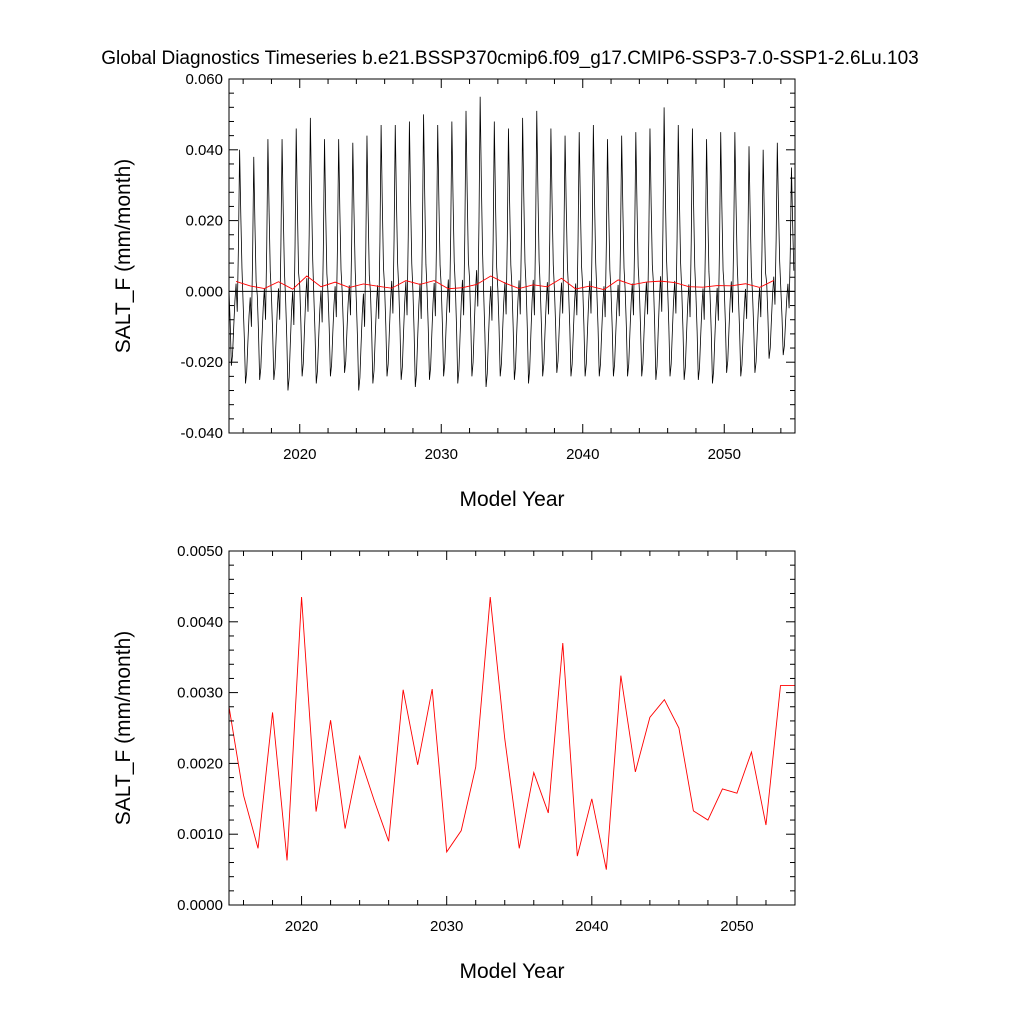 This screenshot has height=1024, width=1024. Describe the element at coordinates (200, 905) in the screenshot. I see `y-tick-label: 0.0000` at that location.